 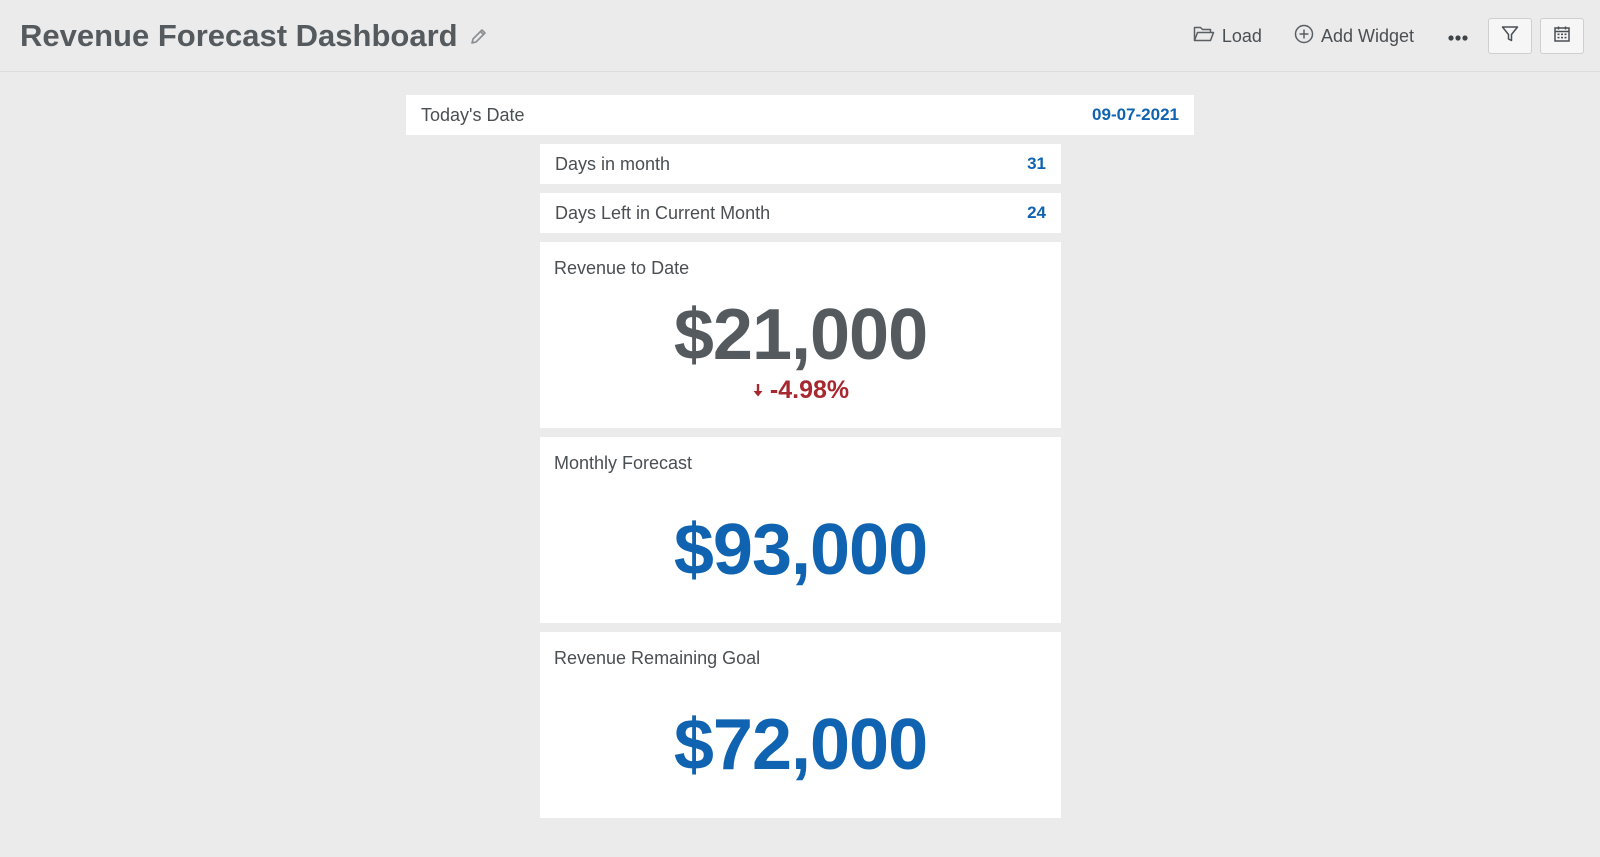 What do you see at coordinates (663, 212) in the screenshot?
I see `days-left-label: Days Left in Current Month` at bounding box center [663, 212].